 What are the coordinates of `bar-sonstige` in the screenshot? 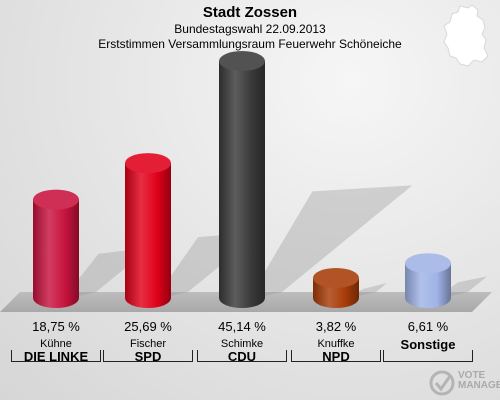 It's located at (428, 280).